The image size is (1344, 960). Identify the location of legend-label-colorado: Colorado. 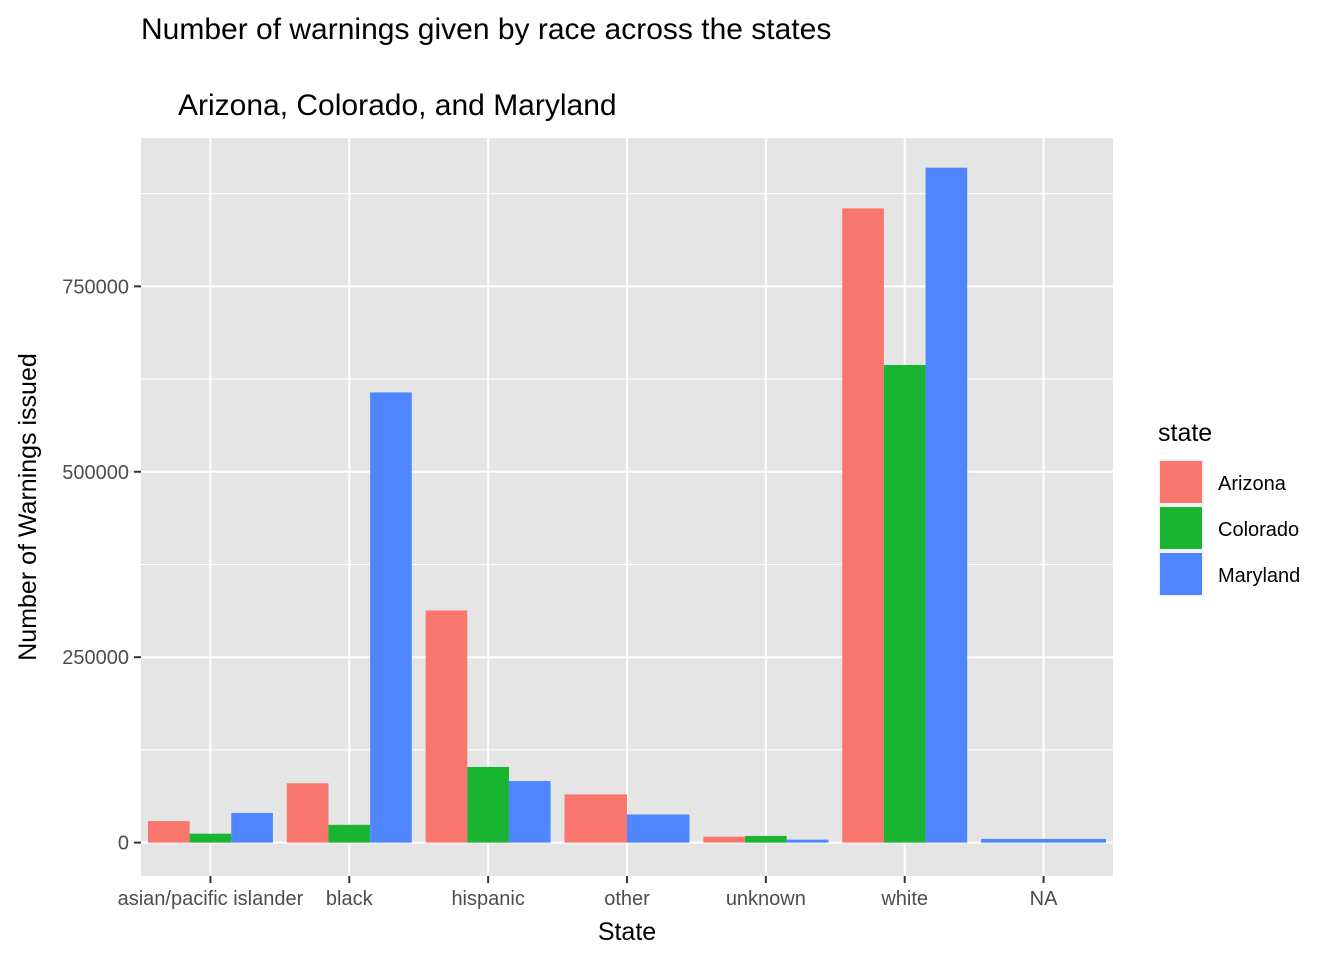
(1258, 530).